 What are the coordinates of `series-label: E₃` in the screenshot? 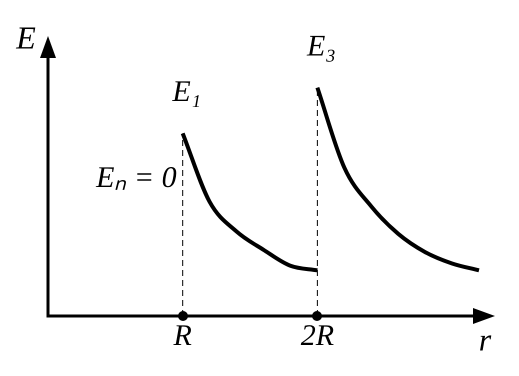 It's located at (321, 46).